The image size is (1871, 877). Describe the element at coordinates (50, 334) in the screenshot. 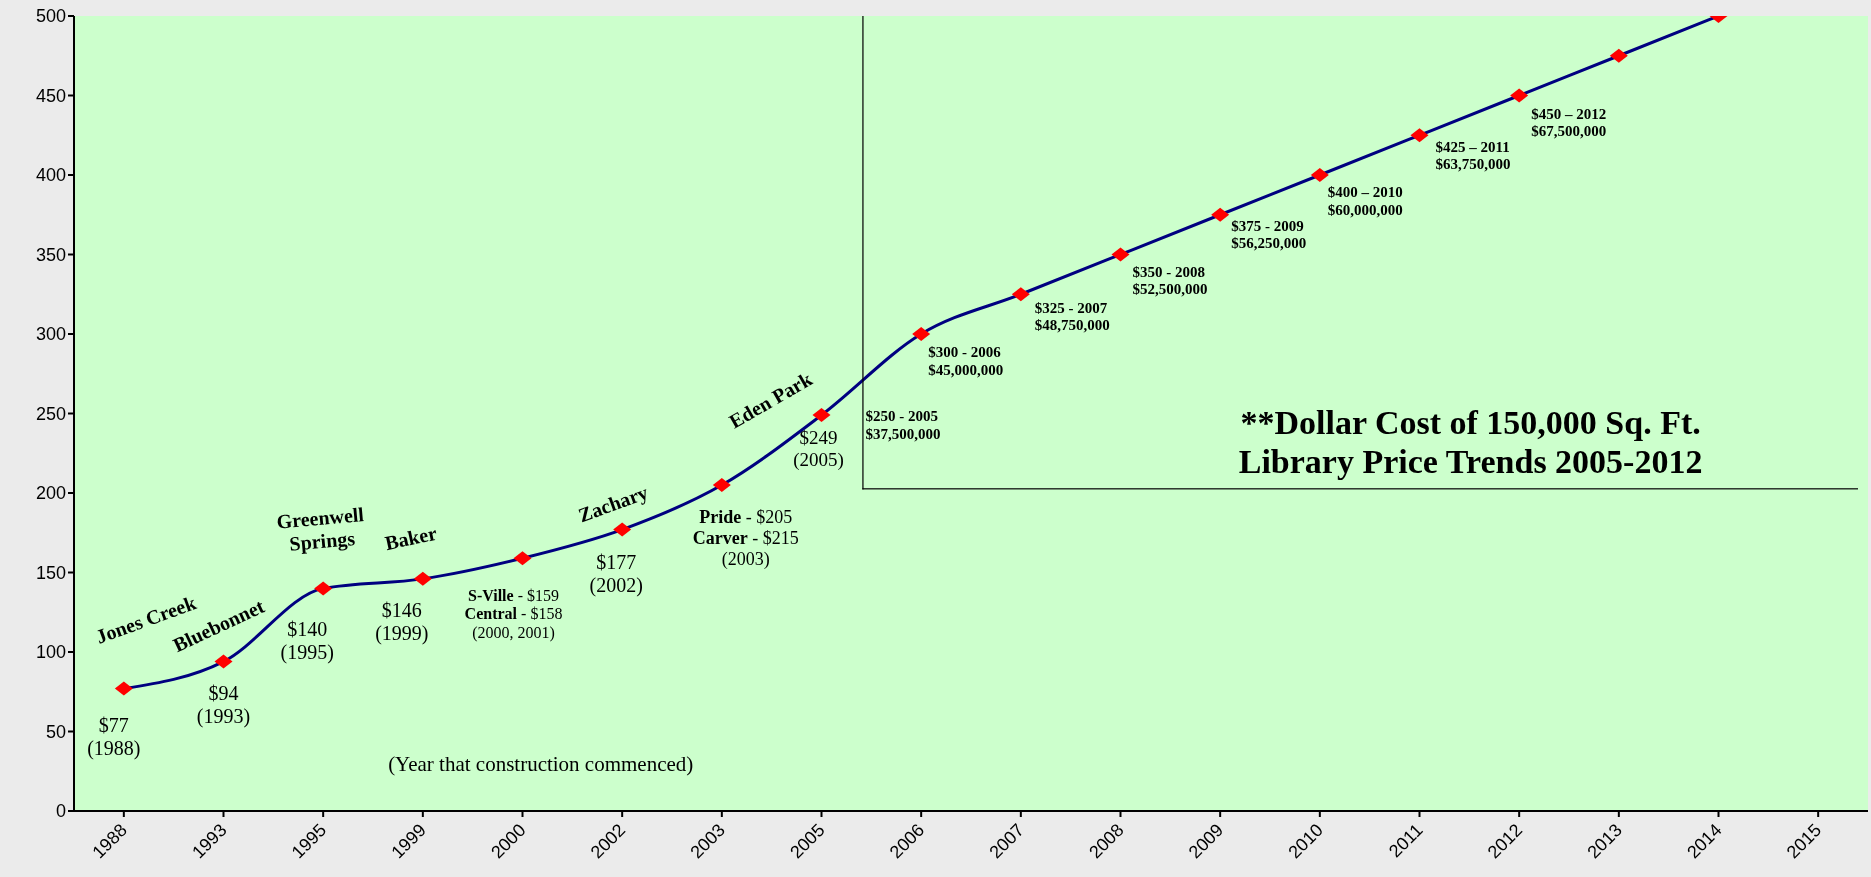

I see `y-tick-label: 300` at that location.